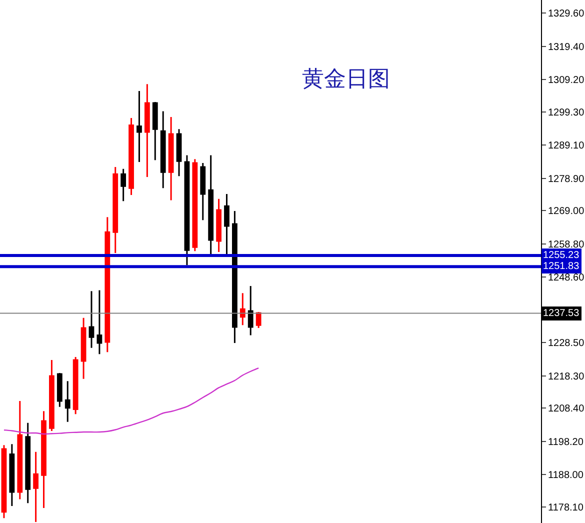 This screenshot has height=523, width=585. I want to click on text: 黄金日图, so click(346, 79).